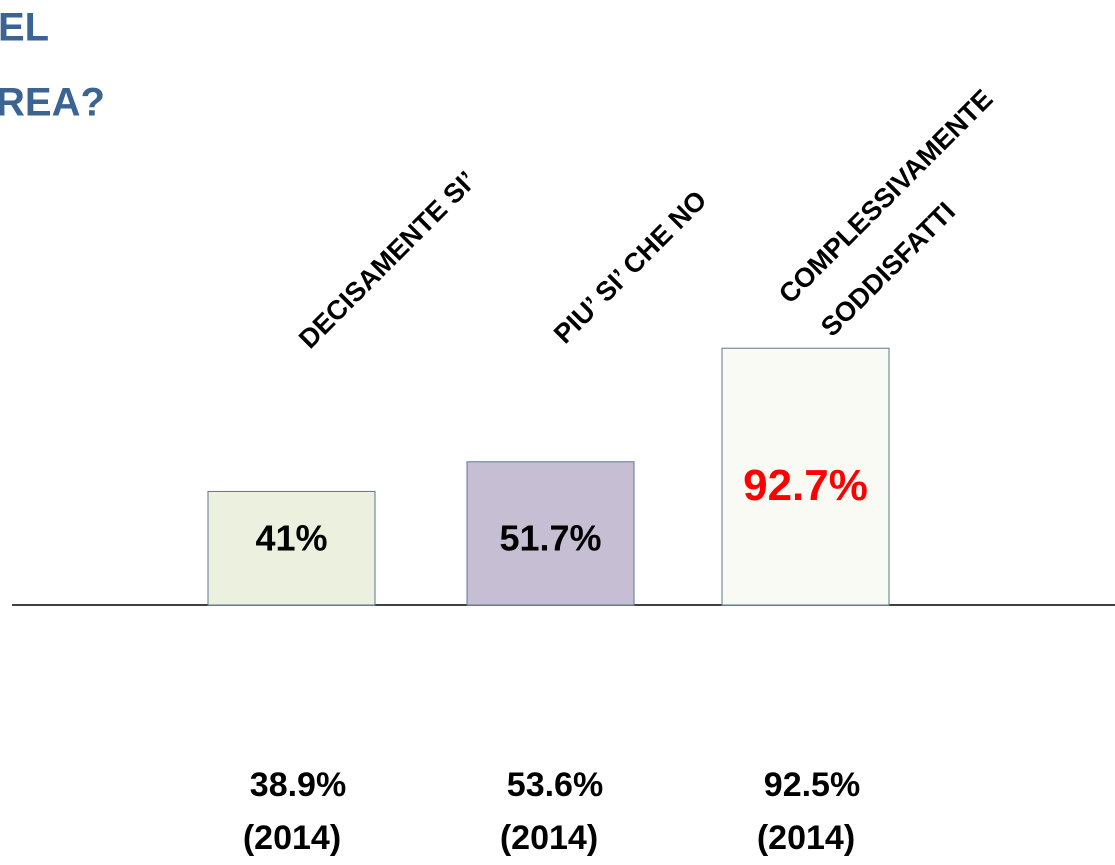  What do you see at coordinates (387, 259) in the screenshot?
I see `category-label: DECISAMENTE SI’` at bounding box center [387, 259].